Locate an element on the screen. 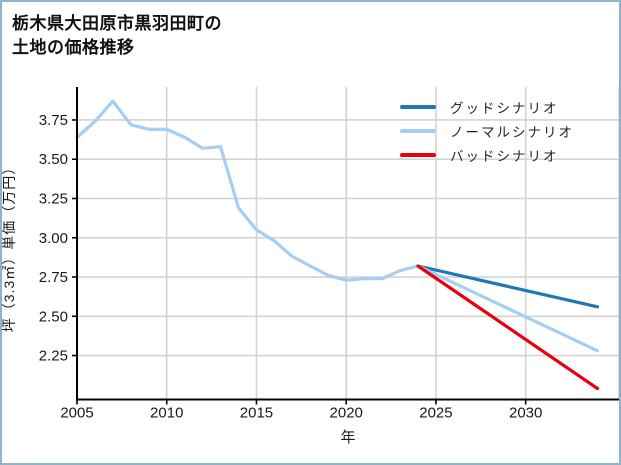  legend: グッドシナリオ ノーマルシナリオ バッドシナリオ is located at coordinates (487, 131).